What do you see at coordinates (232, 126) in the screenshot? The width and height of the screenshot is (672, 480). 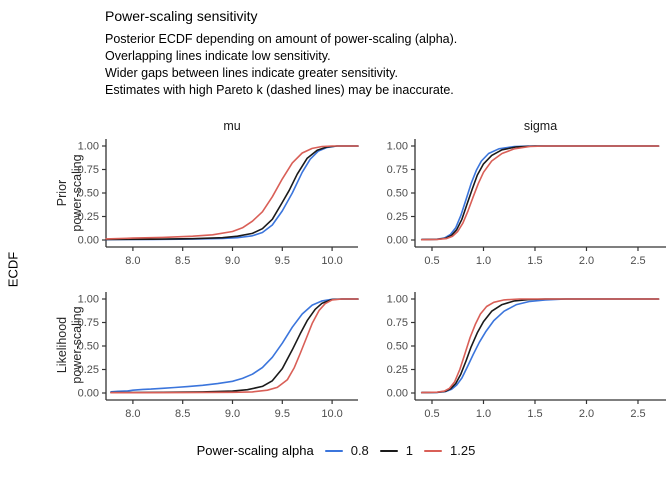 I see `facet-strip-mu: mu` at bounding box center [232, 126].